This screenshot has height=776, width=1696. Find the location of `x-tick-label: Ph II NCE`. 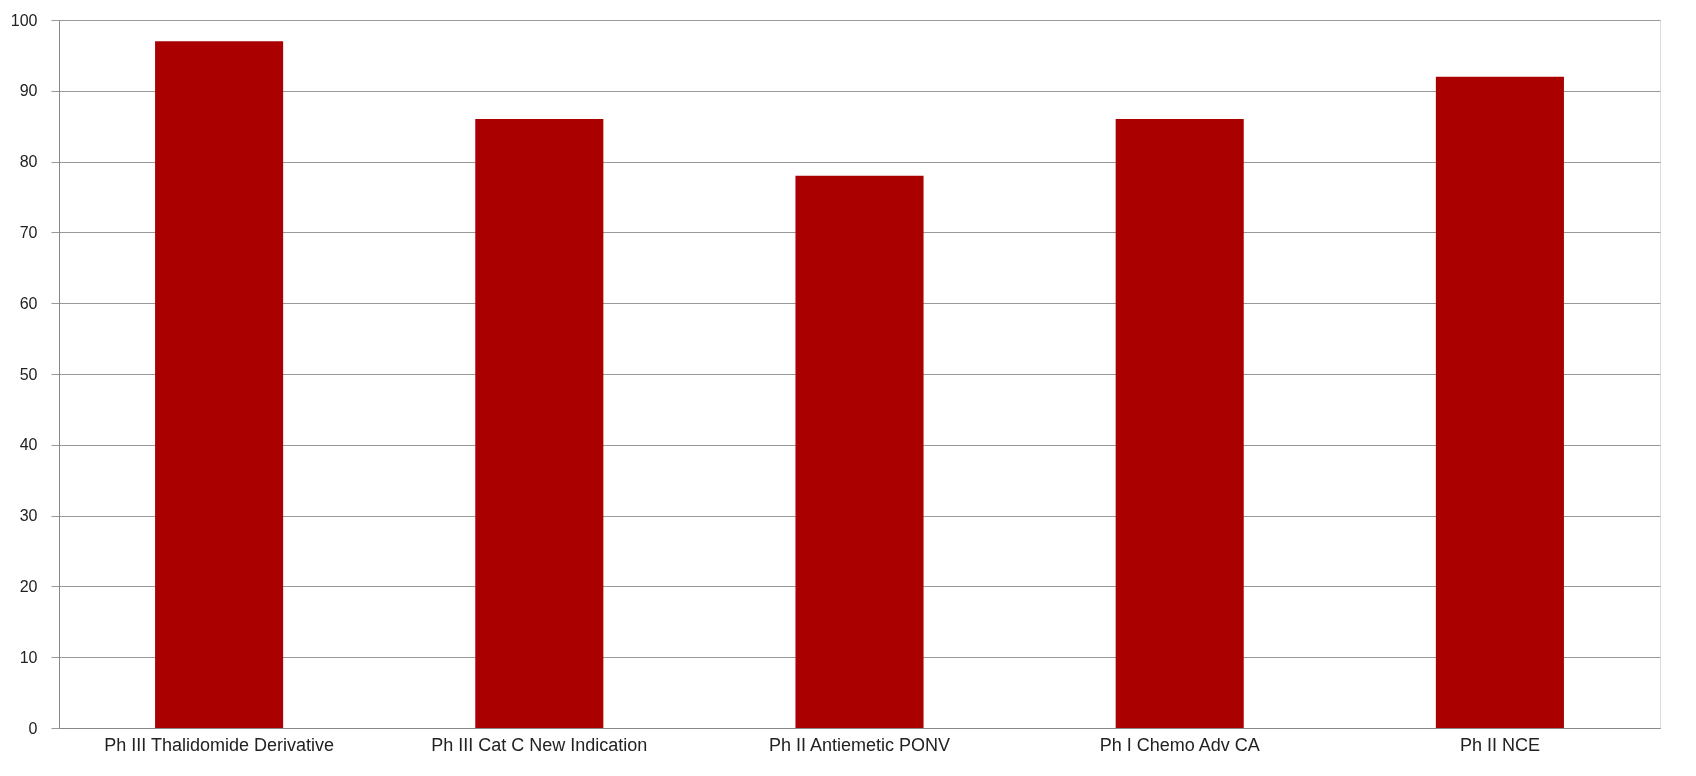

x-tick-label: Ph II NCE is located at coordinates (1499, 744).